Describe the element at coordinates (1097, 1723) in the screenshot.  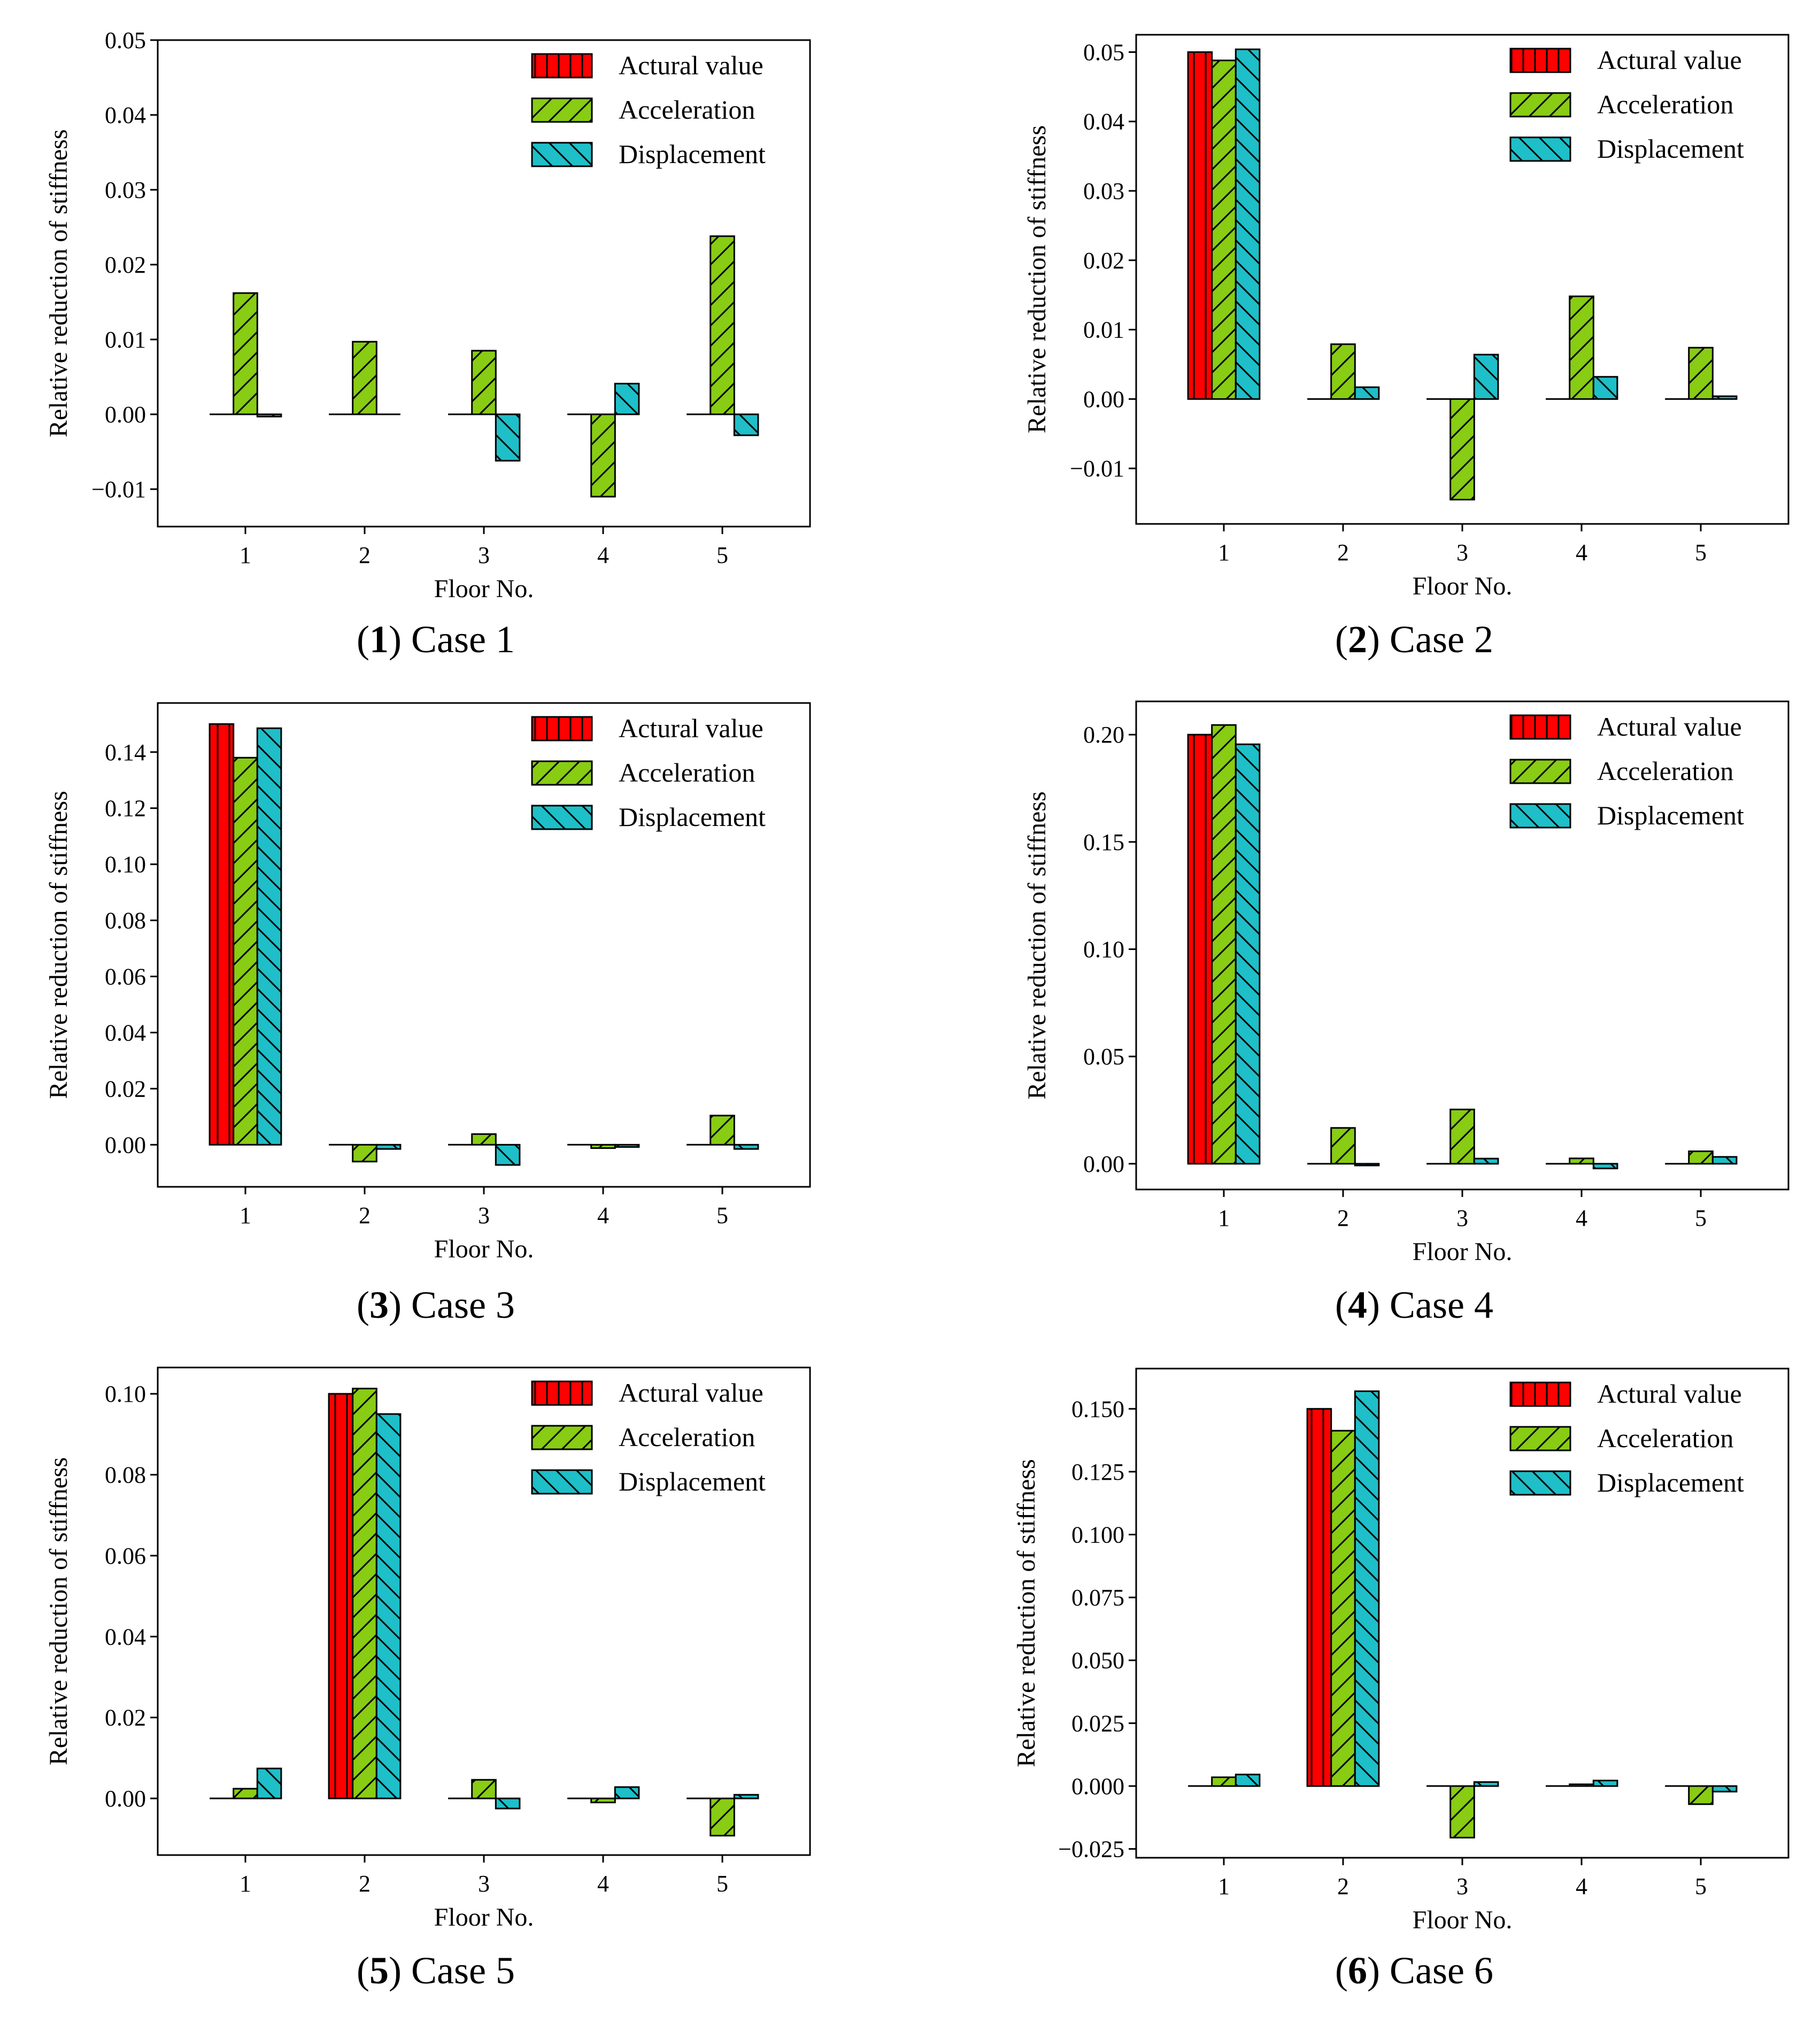
I see `y-tick-label: 0.025` at that location.